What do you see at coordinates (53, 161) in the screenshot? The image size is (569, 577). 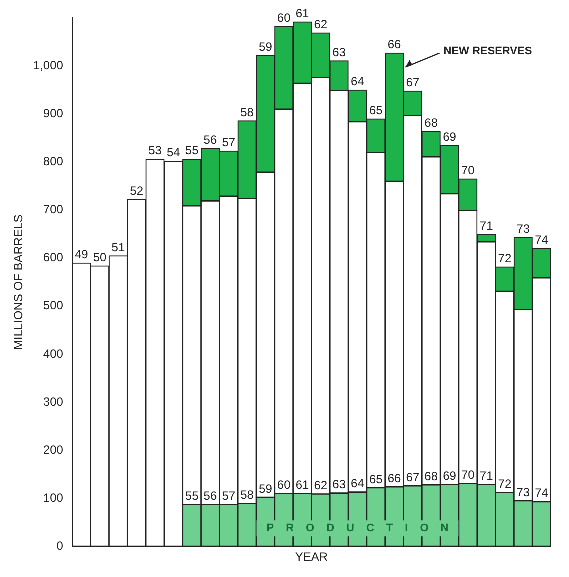 I see `y-tick-label: 800` at bounding box center [53, 161].